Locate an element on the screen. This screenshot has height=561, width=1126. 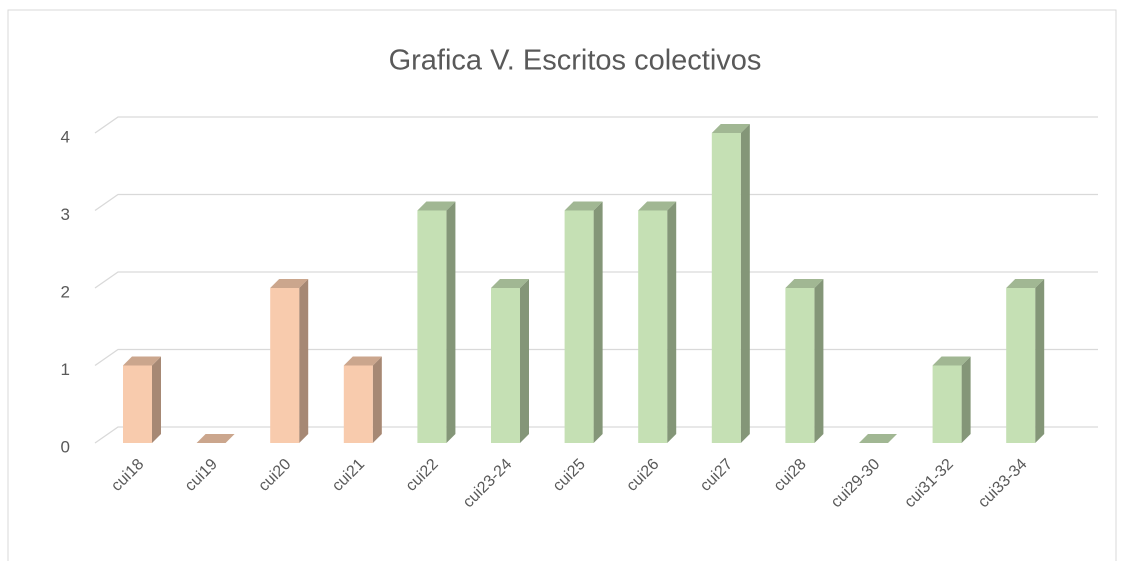
x-tick-label: cui23-24 is located at coordinates (488, 484).